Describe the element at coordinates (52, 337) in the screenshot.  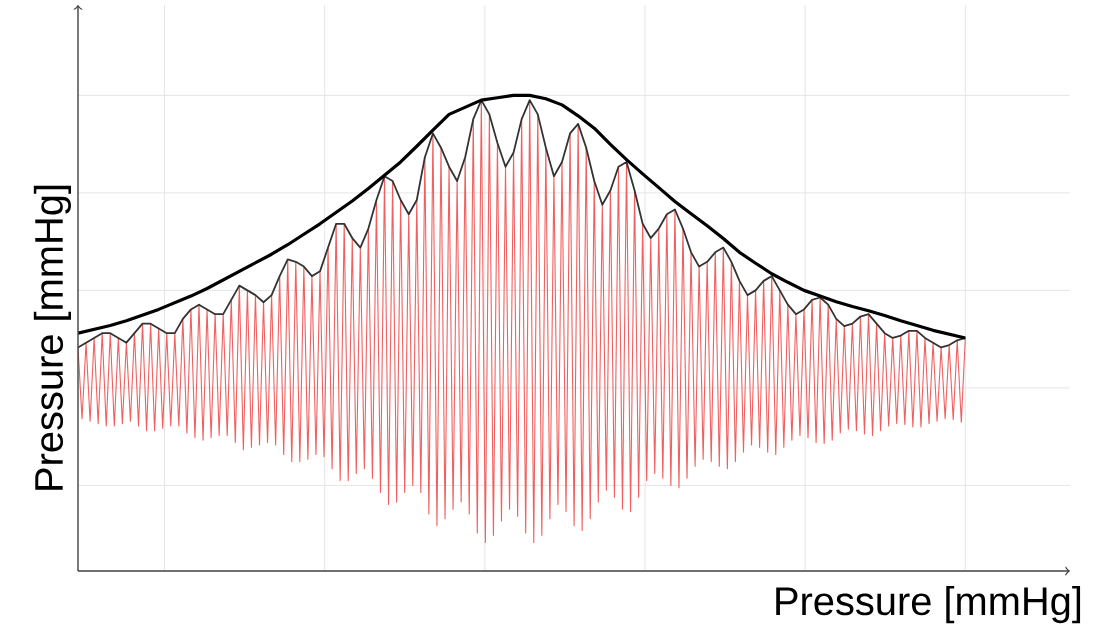
I see `y-axis-title: Pressure [mmHg]` at that location.